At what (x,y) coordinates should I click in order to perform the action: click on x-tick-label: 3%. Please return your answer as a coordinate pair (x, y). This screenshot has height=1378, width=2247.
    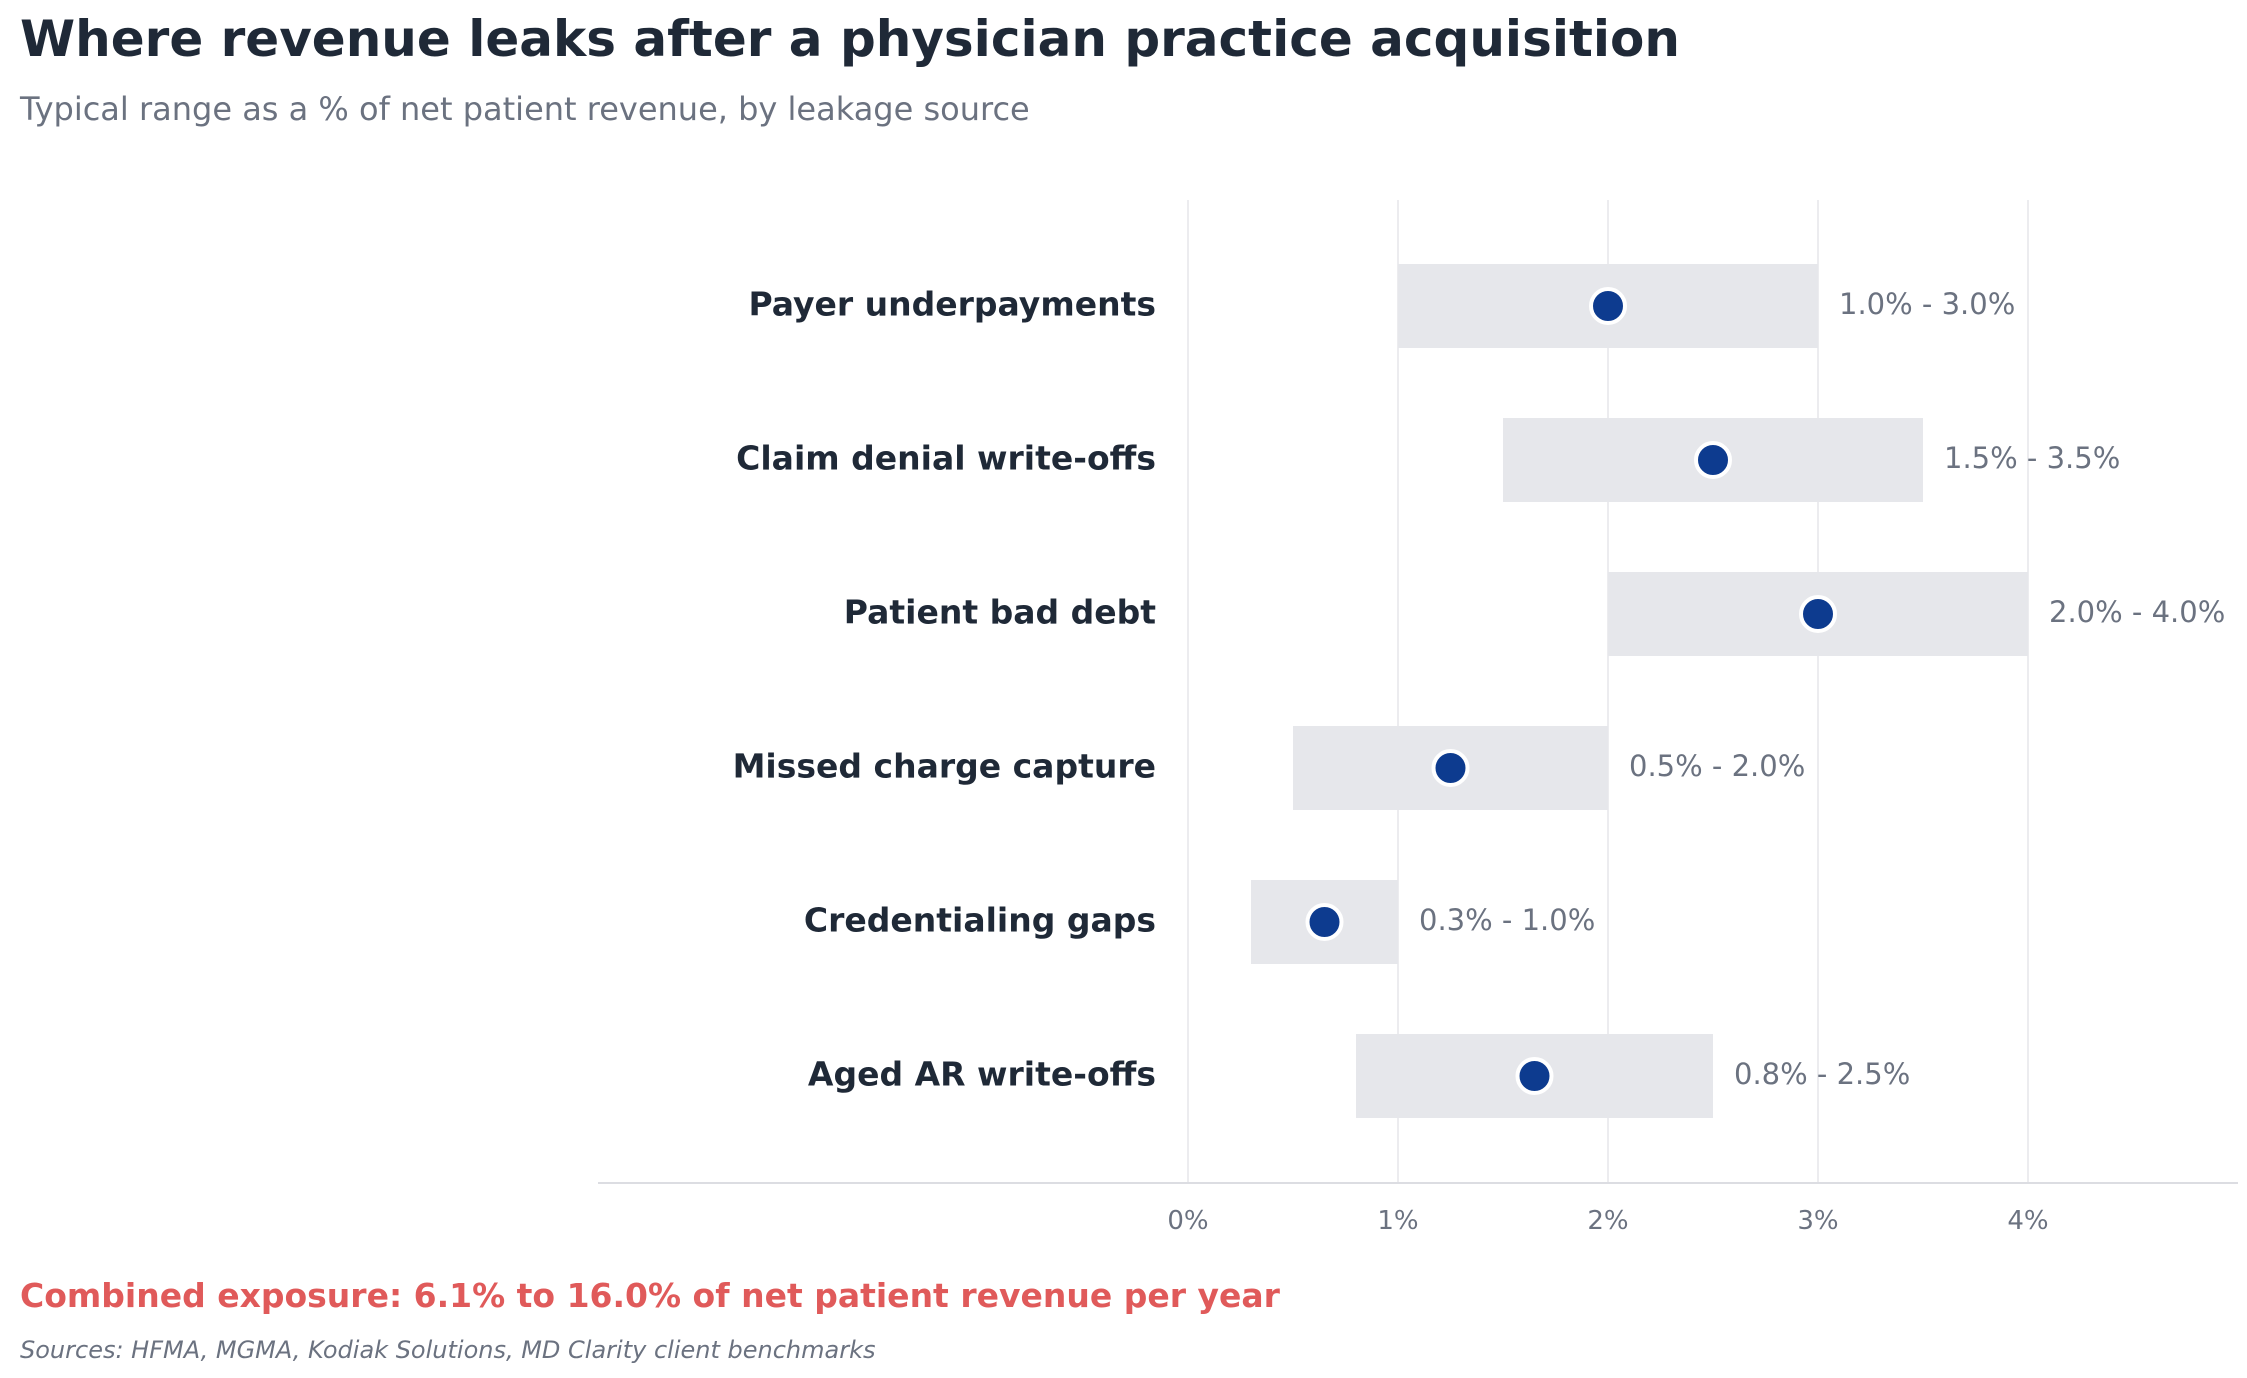
    Looking at the image, I should click on (1817, 1221).